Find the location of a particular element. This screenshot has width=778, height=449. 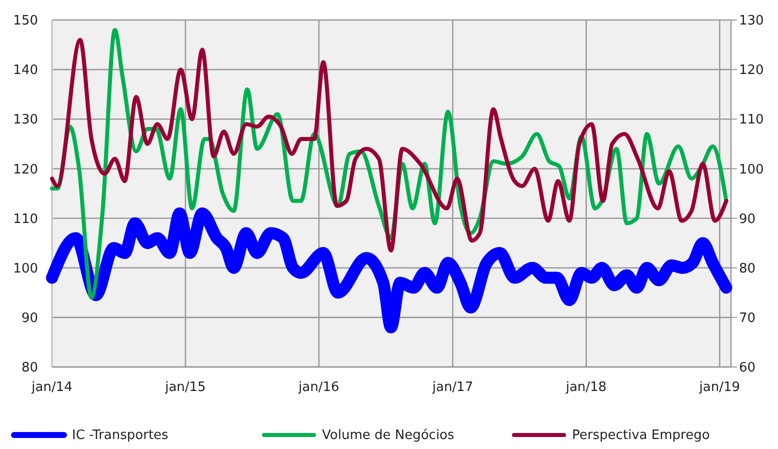

y2-tick-label: 110 is located at coordinates (751, 120).